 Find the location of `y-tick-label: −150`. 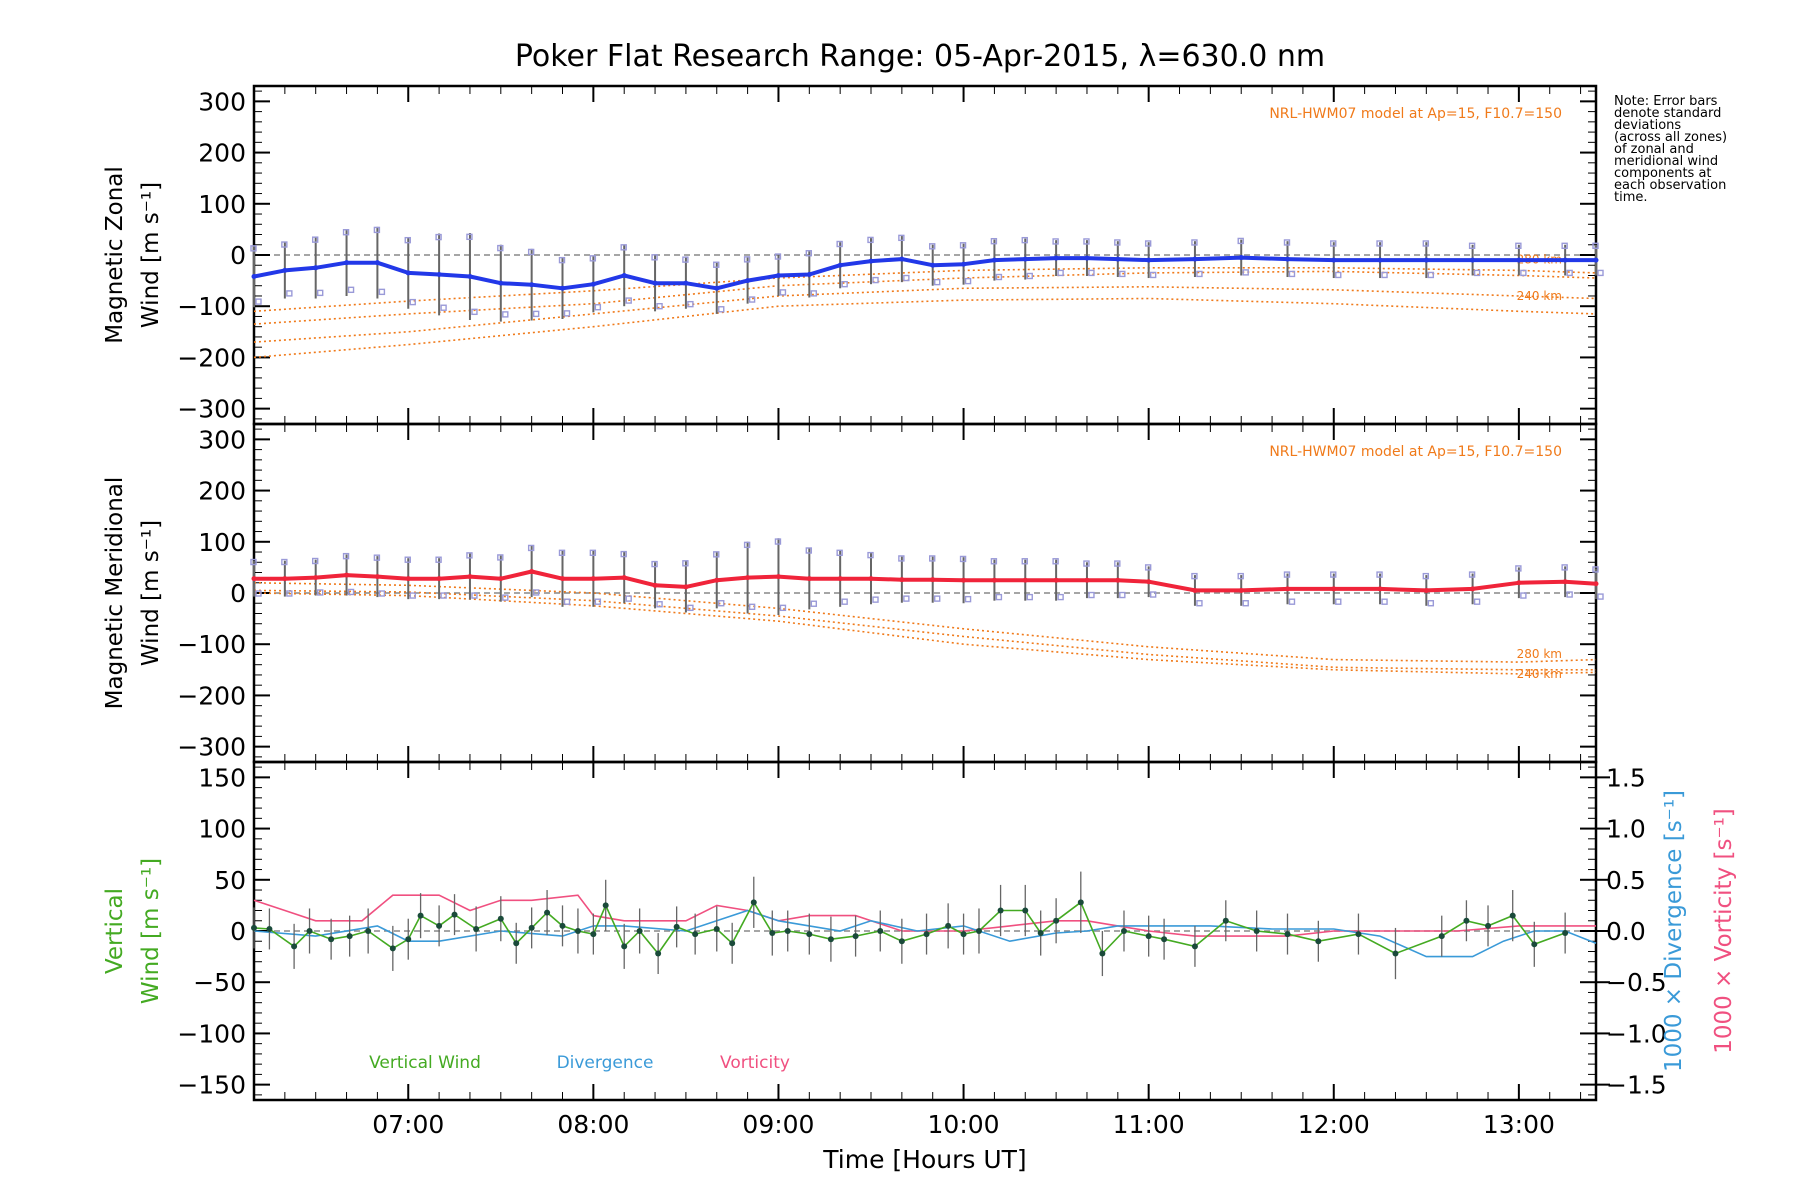

y-tick-label: −150 is located at coordinates (211, 1085).